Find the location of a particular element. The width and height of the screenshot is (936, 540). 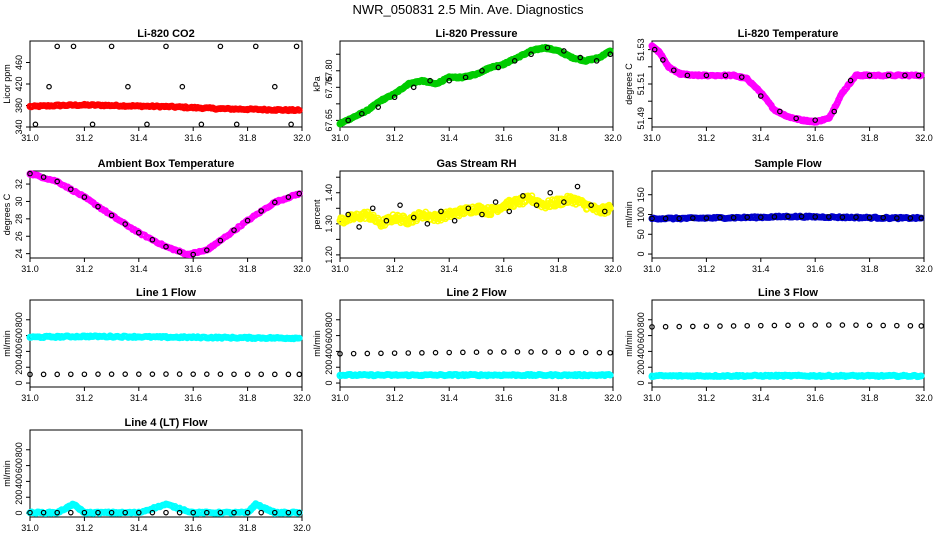

y-tick-label: 100 is located at coordinates (641, 214).